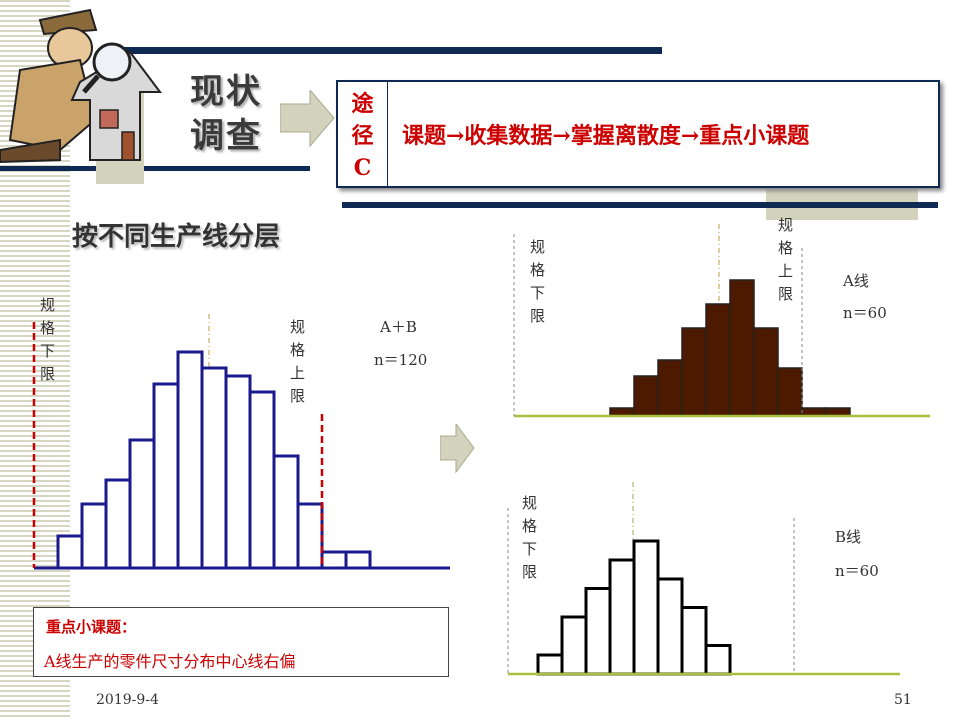  Describe the element at coordinates (640, 205) in the screenshot. I see `route-divider-bar` at that location.